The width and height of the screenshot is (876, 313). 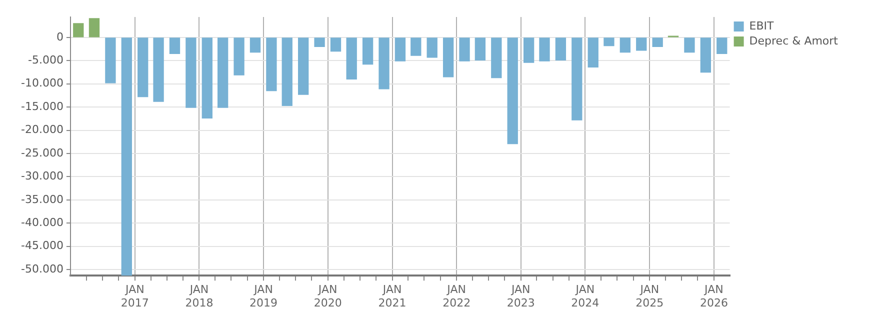 I want to click on y-tick-label: -20.000, so click(x=42, y=129).